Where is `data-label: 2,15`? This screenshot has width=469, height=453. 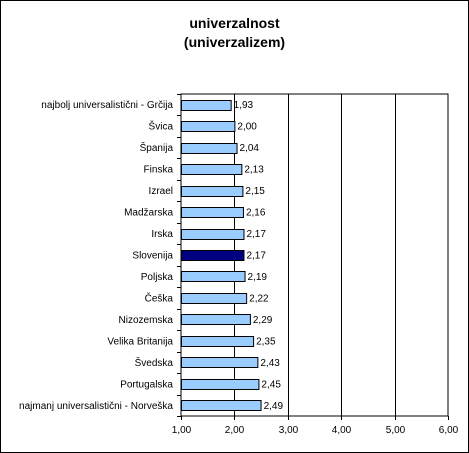 data-label: 2,15 is located at coordinates (255, 191).